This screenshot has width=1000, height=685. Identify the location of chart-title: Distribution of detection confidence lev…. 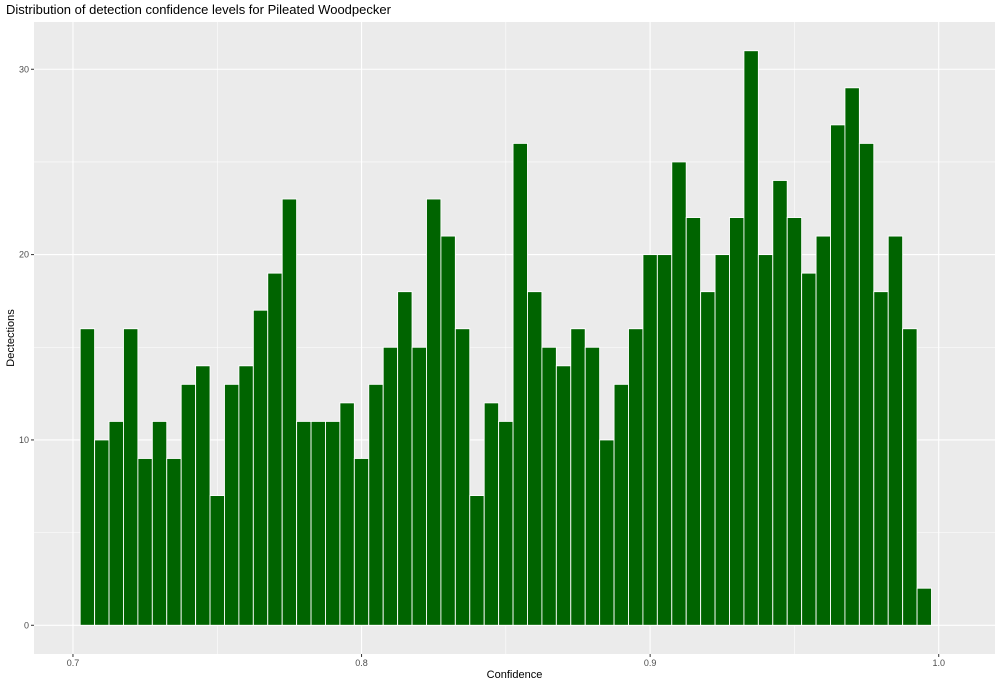
(198, 9).